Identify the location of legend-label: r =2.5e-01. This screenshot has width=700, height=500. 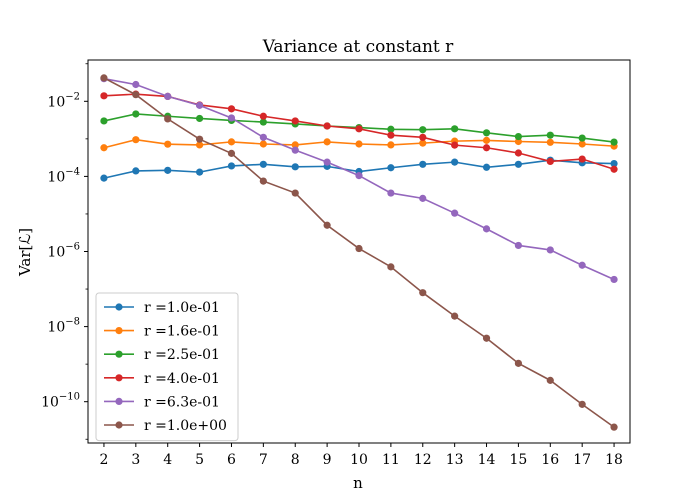
(182, 355).